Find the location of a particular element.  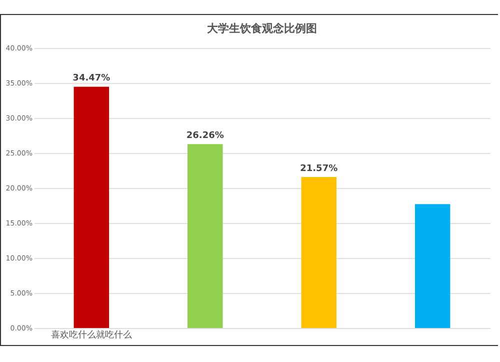

data-label: 26.26% is located at coordinates (205, 136).